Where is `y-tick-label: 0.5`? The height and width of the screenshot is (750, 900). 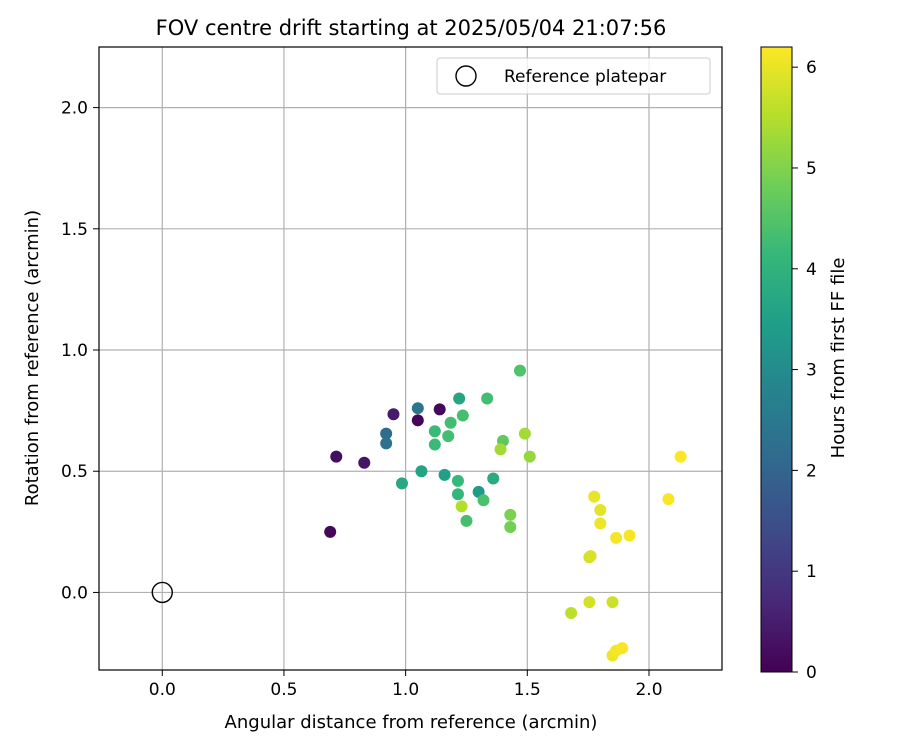 y-tick-label: 0.5 is located at coordinates (74, 472).